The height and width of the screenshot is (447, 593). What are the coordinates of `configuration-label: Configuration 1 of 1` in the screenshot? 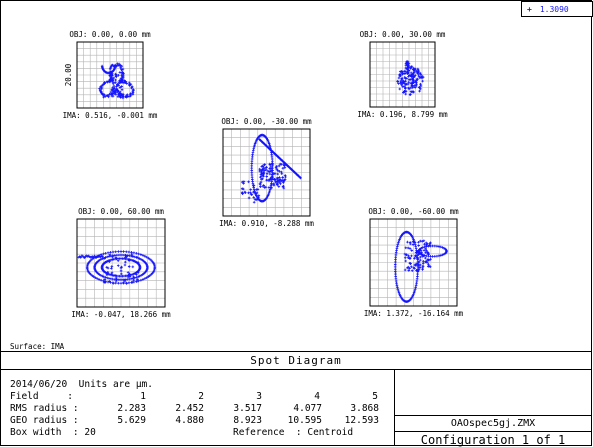 It's located at (493, 439).